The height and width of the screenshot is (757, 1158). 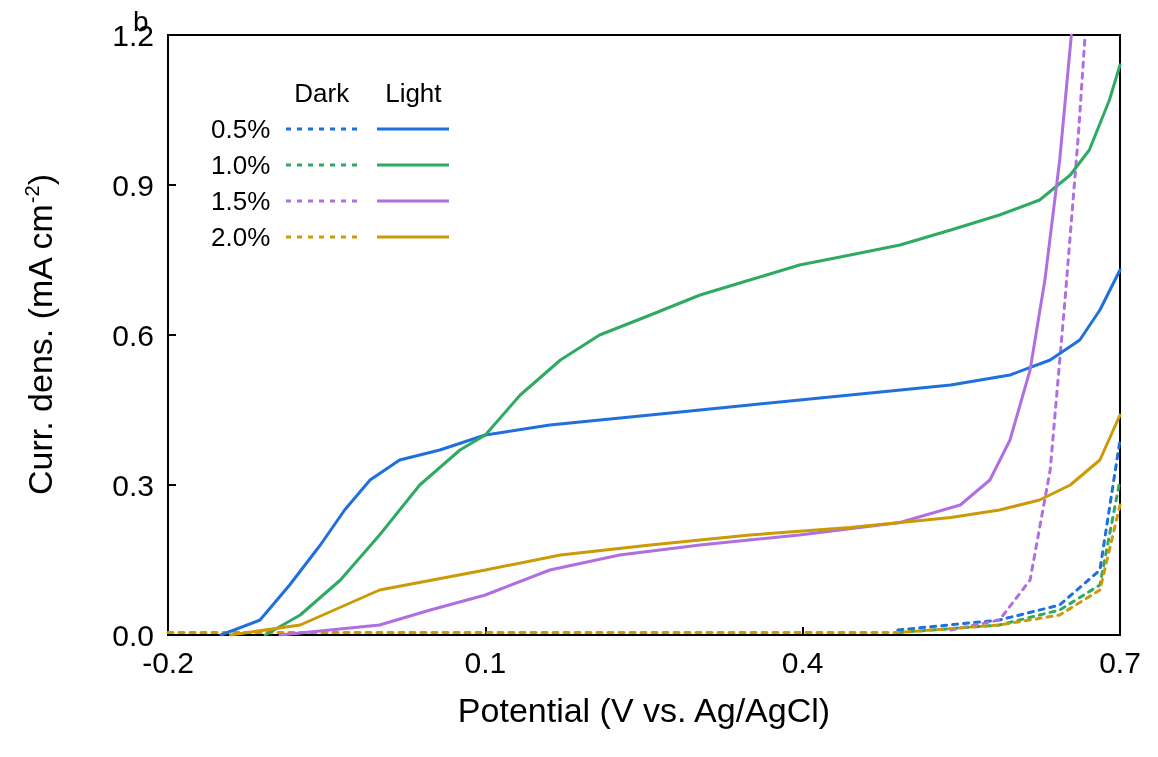 I want to click on x-tick-label: 0.1, so click(x=485, y=662).